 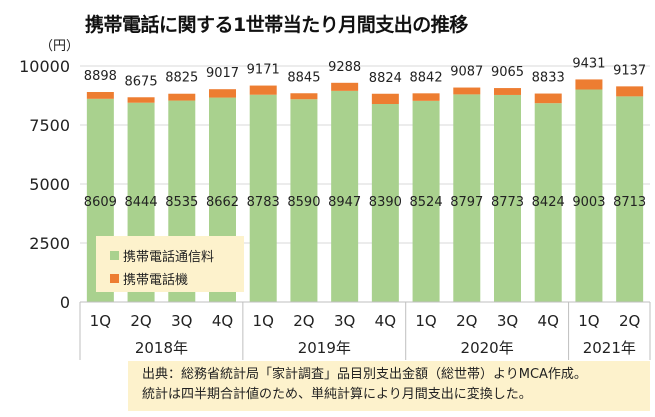 I want to click on fee-value-label: 8390, so click(x=385, y=202).